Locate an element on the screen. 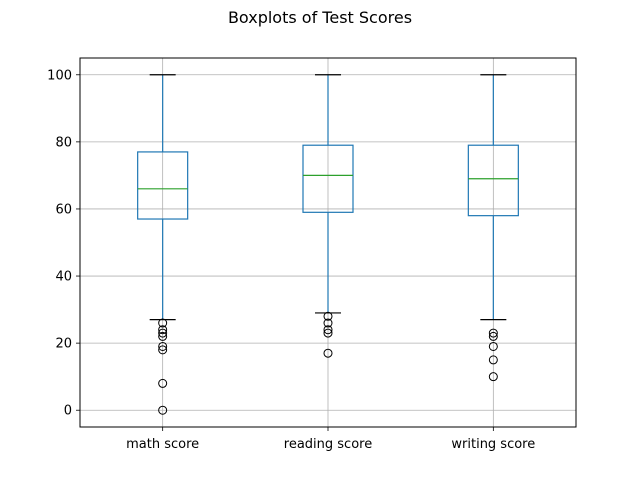 The width and height of the screenshot is (640, 480). y-tick-label: 80 is located at coordinates (63, 142).